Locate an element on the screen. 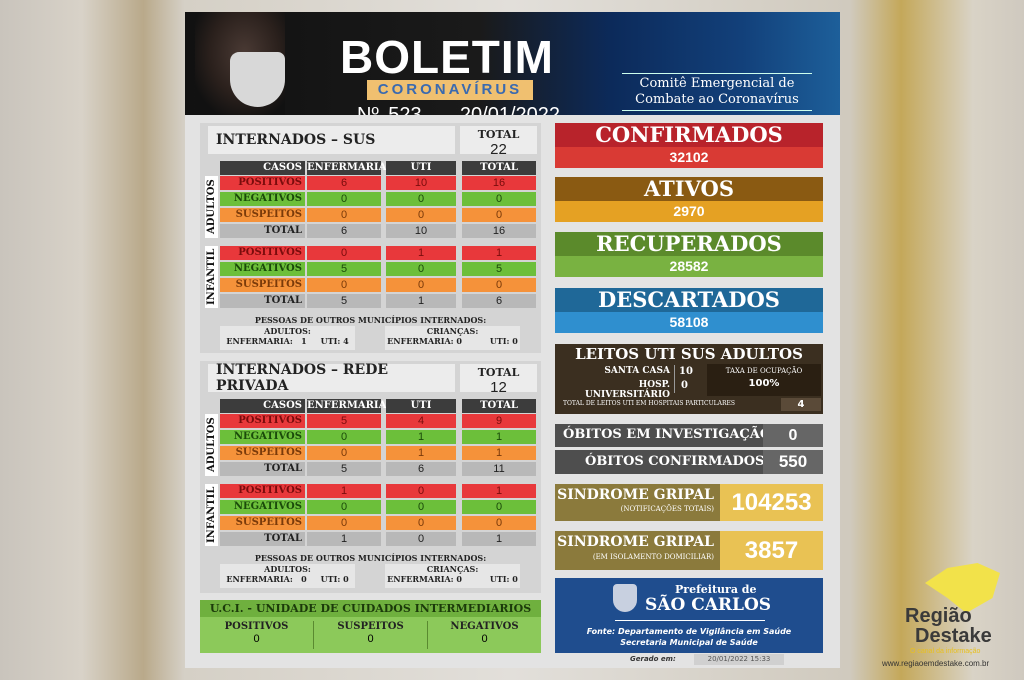 The width and height of the screenshot is (1024, 680). prefeitura-line-1: Prefeitura de is located at coordinates (716, 589).